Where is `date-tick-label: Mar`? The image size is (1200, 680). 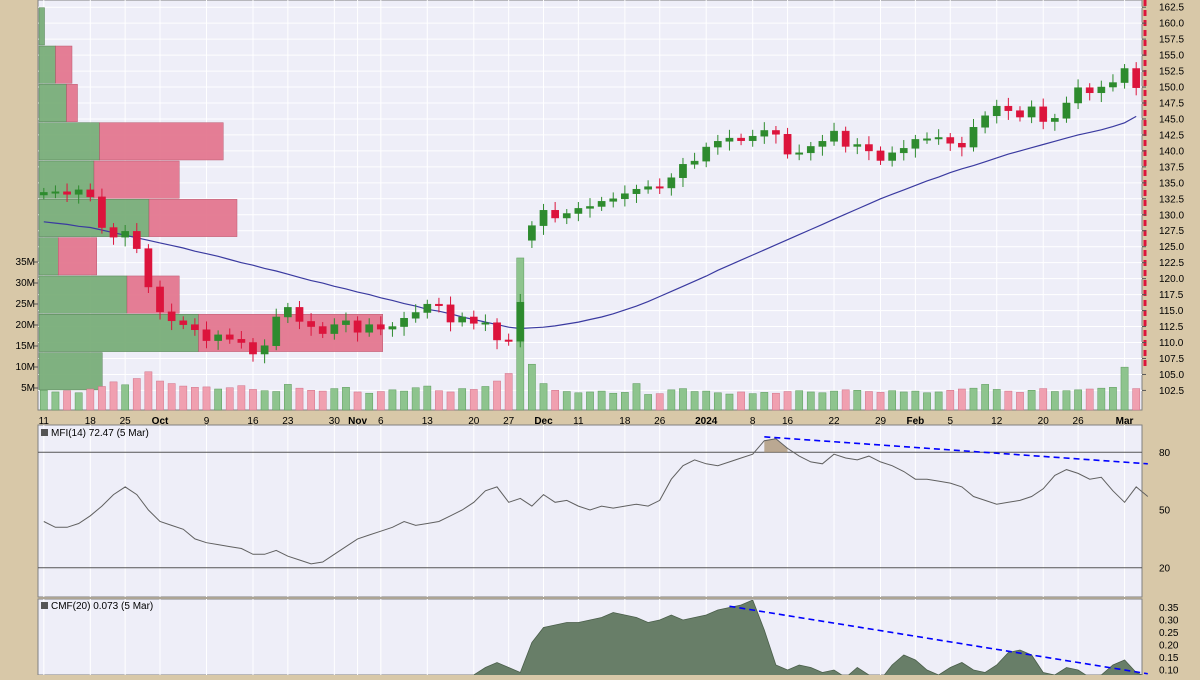
date-tick-label: Mar is located at coordinates (1125, 421).